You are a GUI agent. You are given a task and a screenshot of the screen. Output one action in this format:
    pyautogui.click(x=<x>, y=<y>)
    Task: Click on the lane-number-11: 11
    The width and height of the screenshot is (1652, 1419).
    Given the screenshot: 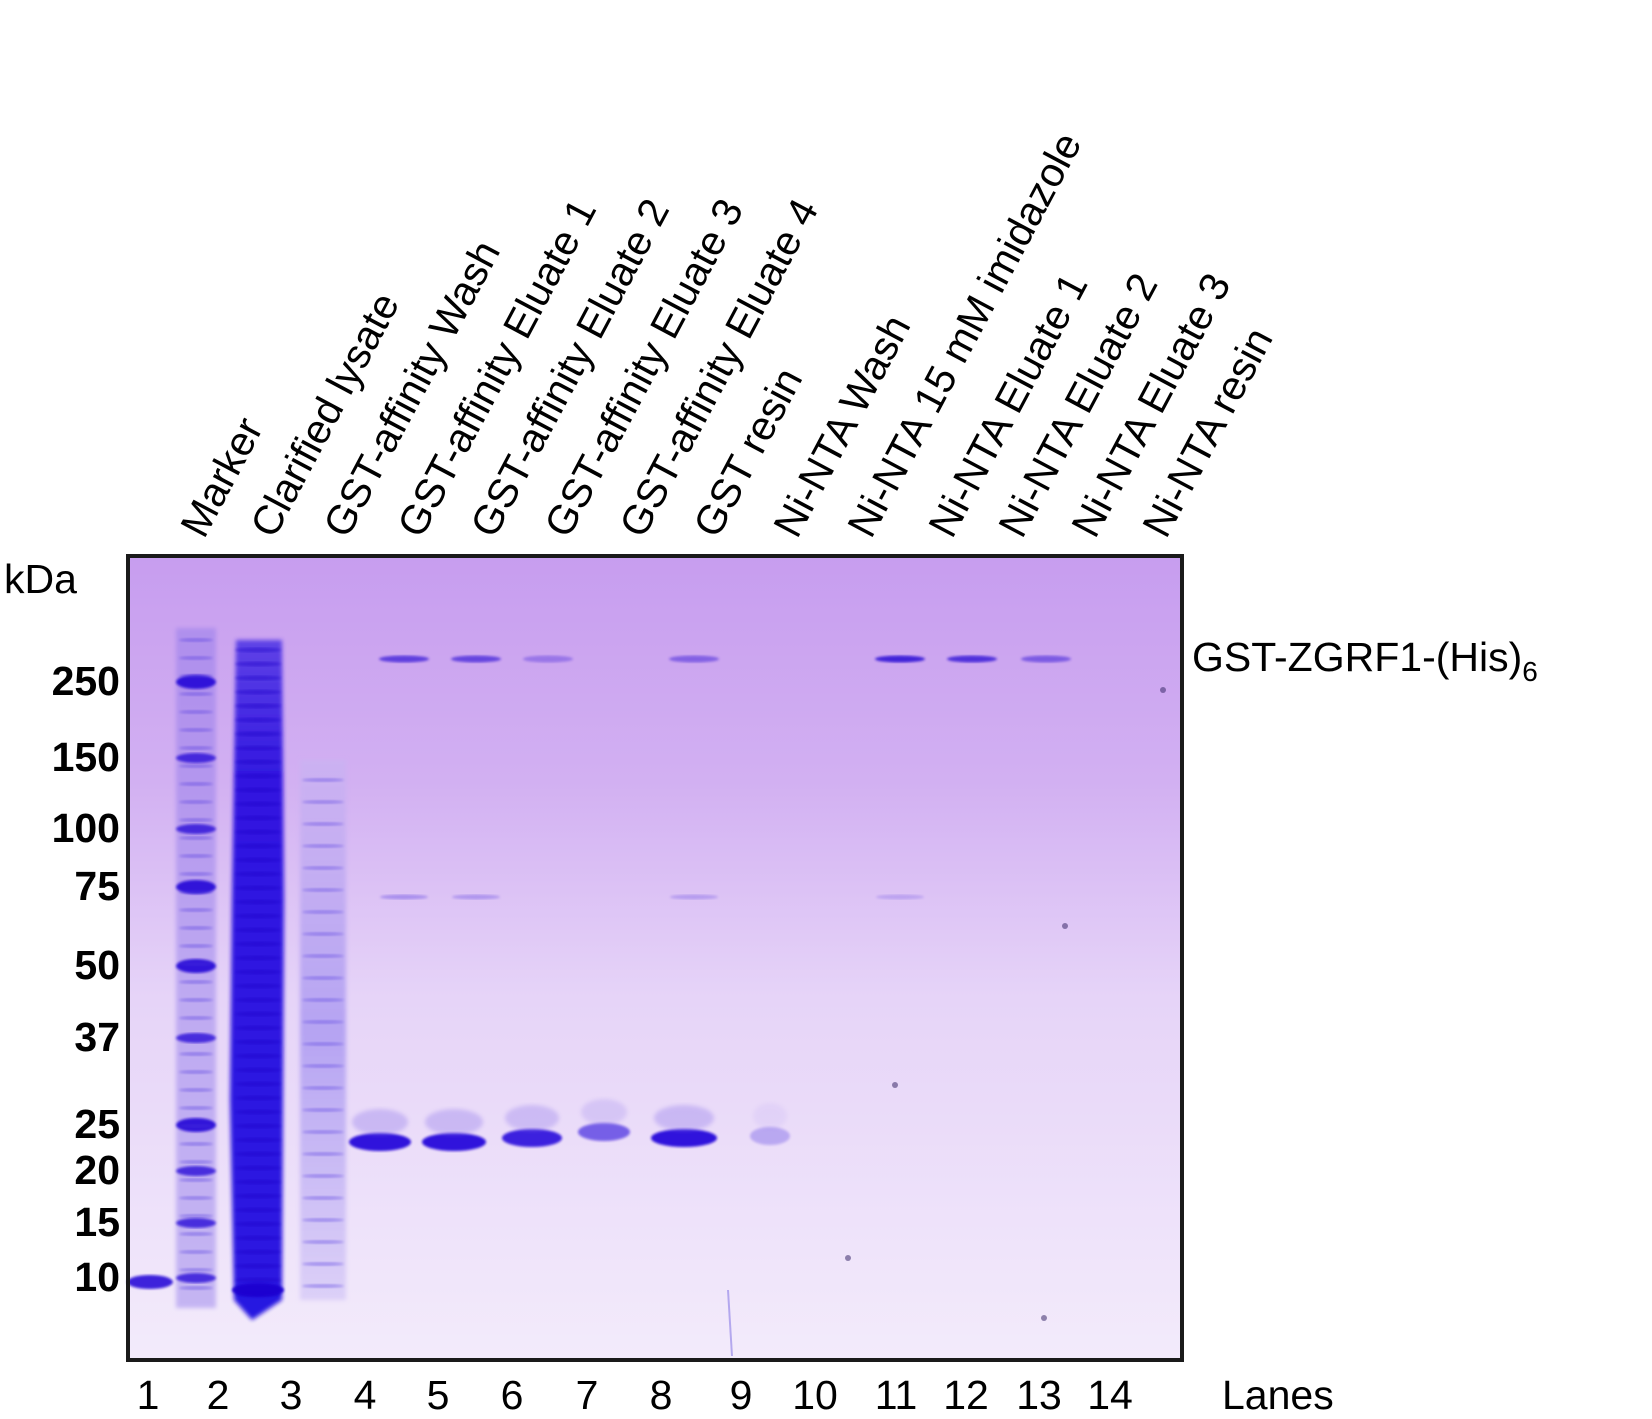 What is the action you would take?
    pyautogui.click(x=896, y=1395)
    